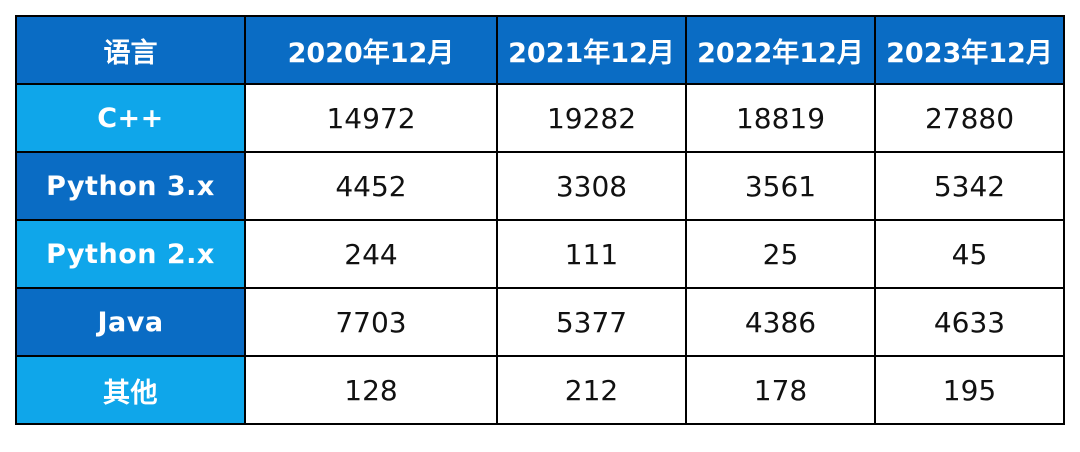 This screenshot has height=452, width=1080. I want to click on table-cell: 25, so click(780, 254).